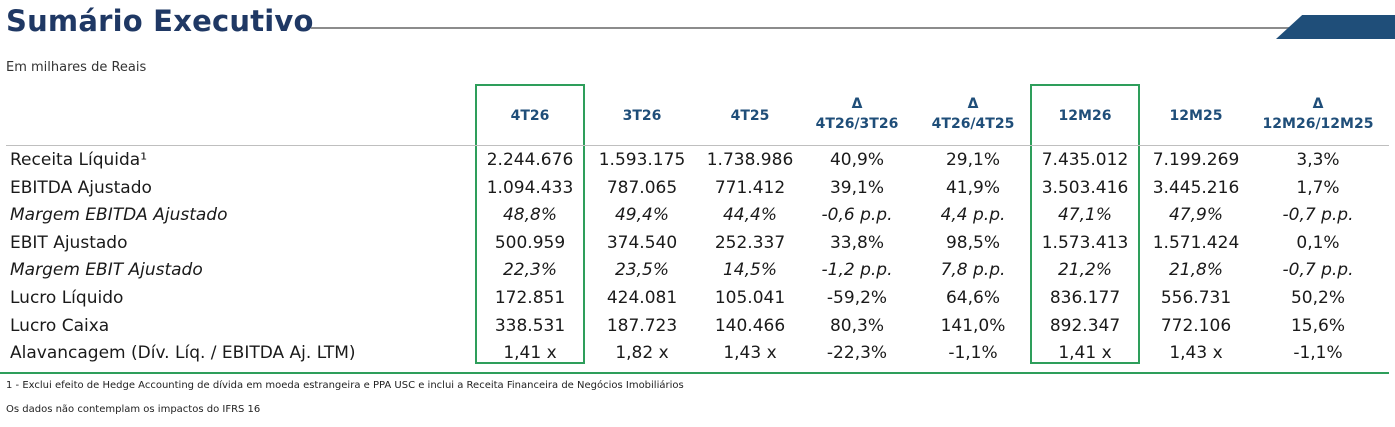 This screenshot has height=427, width=1395. I want to click on highlight-box-4t26, so click(530, 224).